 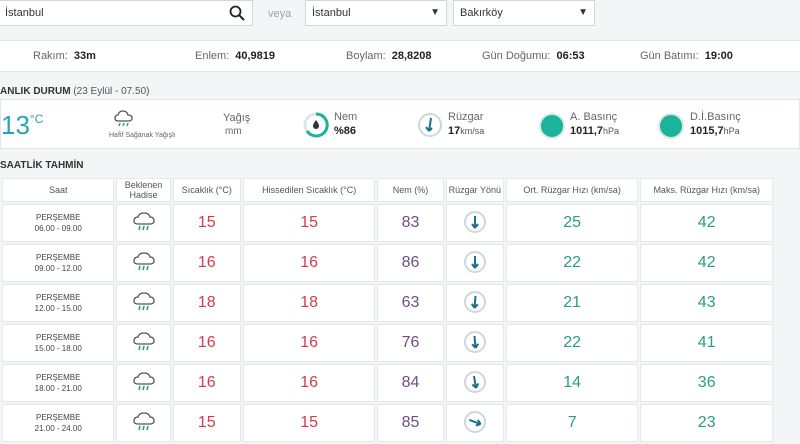 What do you see at coordinates (572, 423) in the screenshot?
I see `avg-wind-cell: 7` at bounding box center [572, 423].